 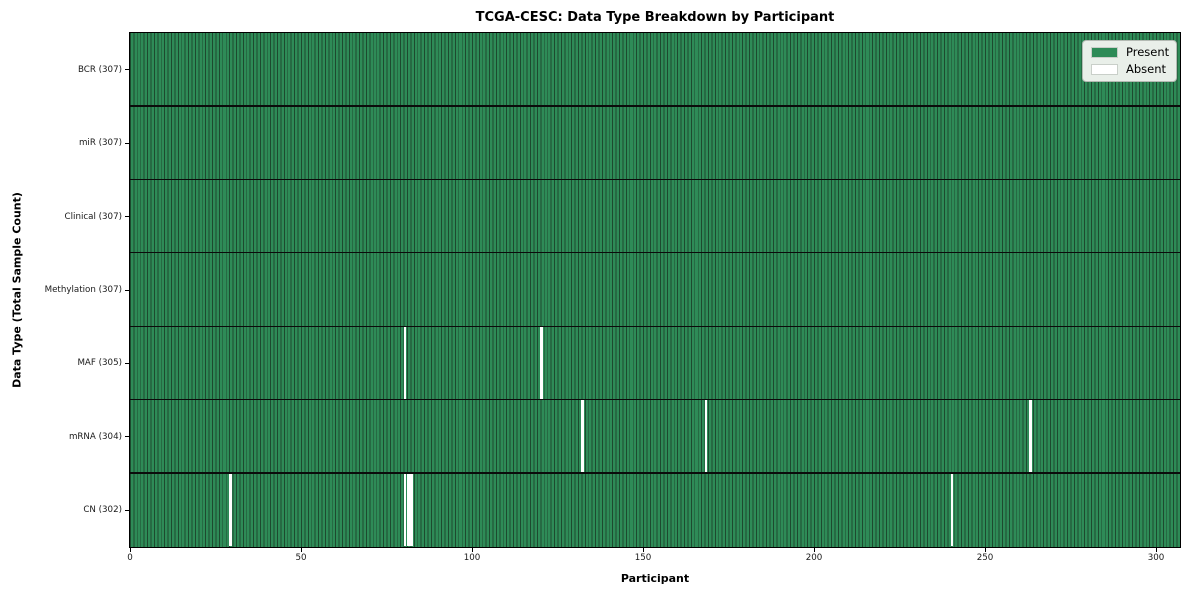 What do you see at coordinates (1148, 52) in the screenshot?
I see `legend-label-present: Present` at bounding box center [1148, 52].